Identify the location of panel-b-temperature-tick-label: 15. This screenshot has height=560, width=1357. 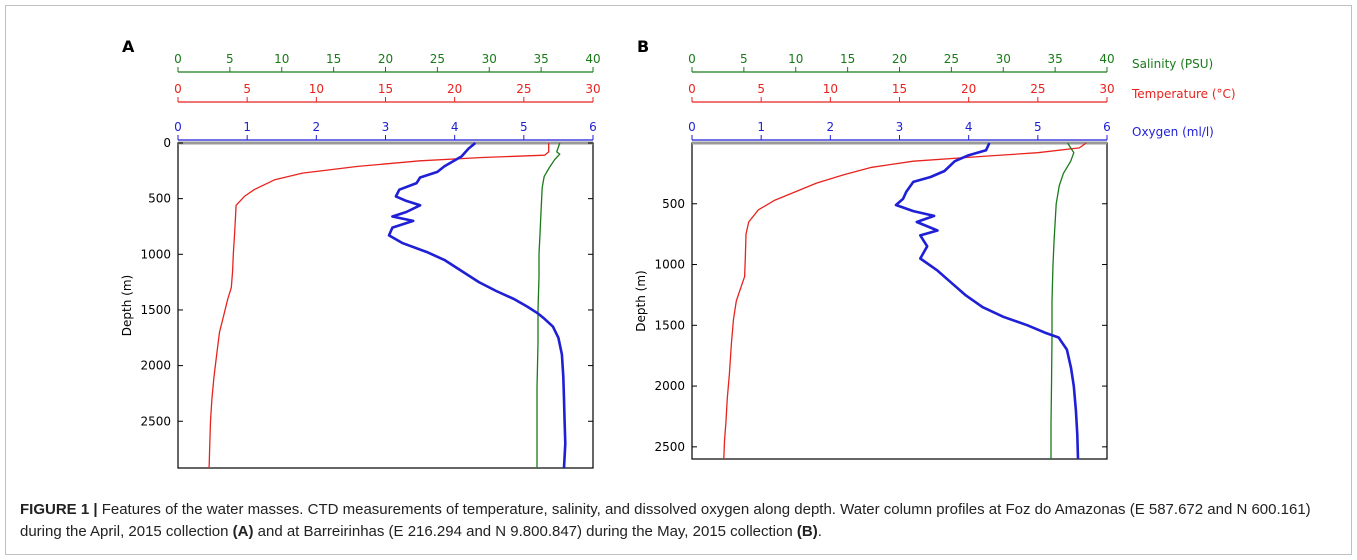
(899, 89).